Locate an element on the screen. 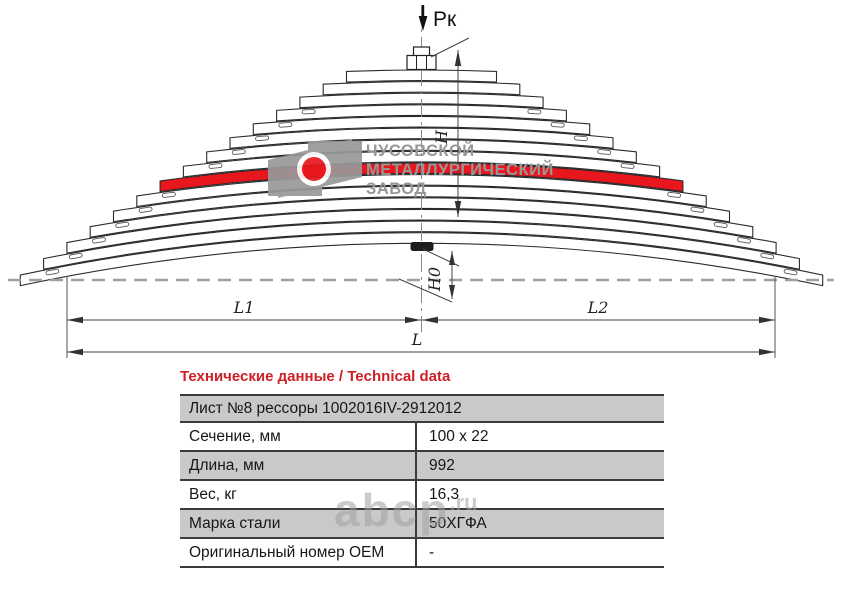 Image resolution: width=842 pixels, height=595 pixels. dim-l: L is located at coordinates (421, 343).